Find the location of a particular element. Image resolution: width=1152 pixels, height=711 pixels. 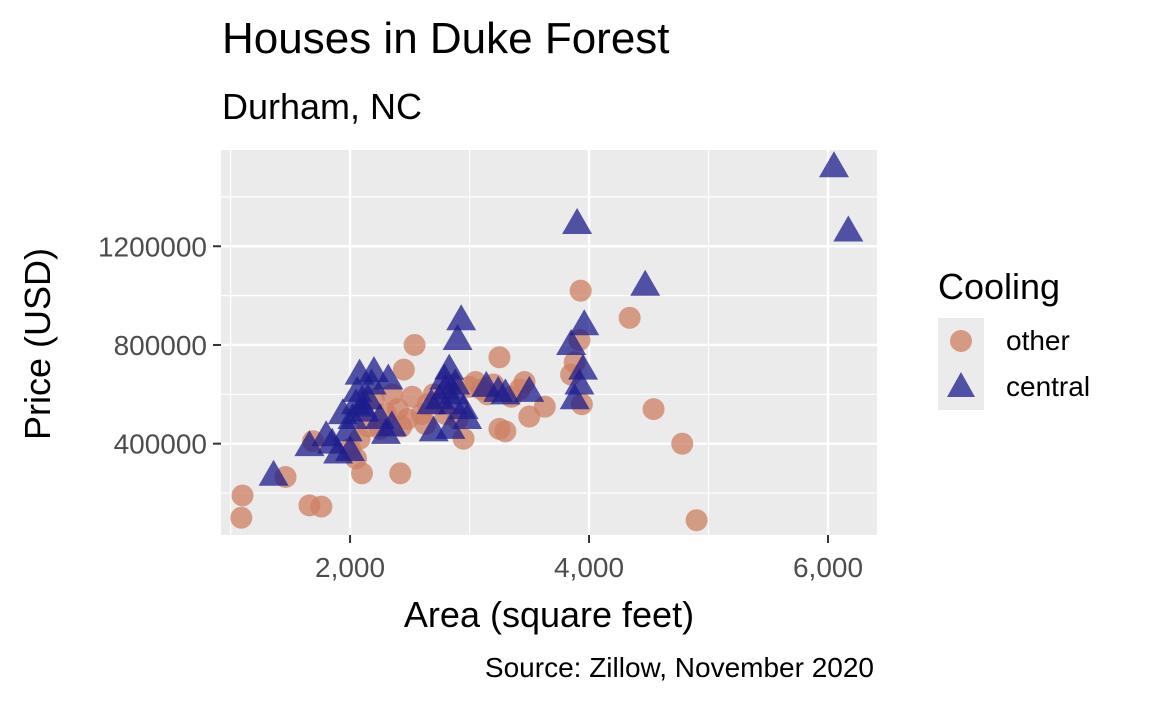

chart-caption: Source: Zillow, November 2020 is located at coordinates (679, 667).